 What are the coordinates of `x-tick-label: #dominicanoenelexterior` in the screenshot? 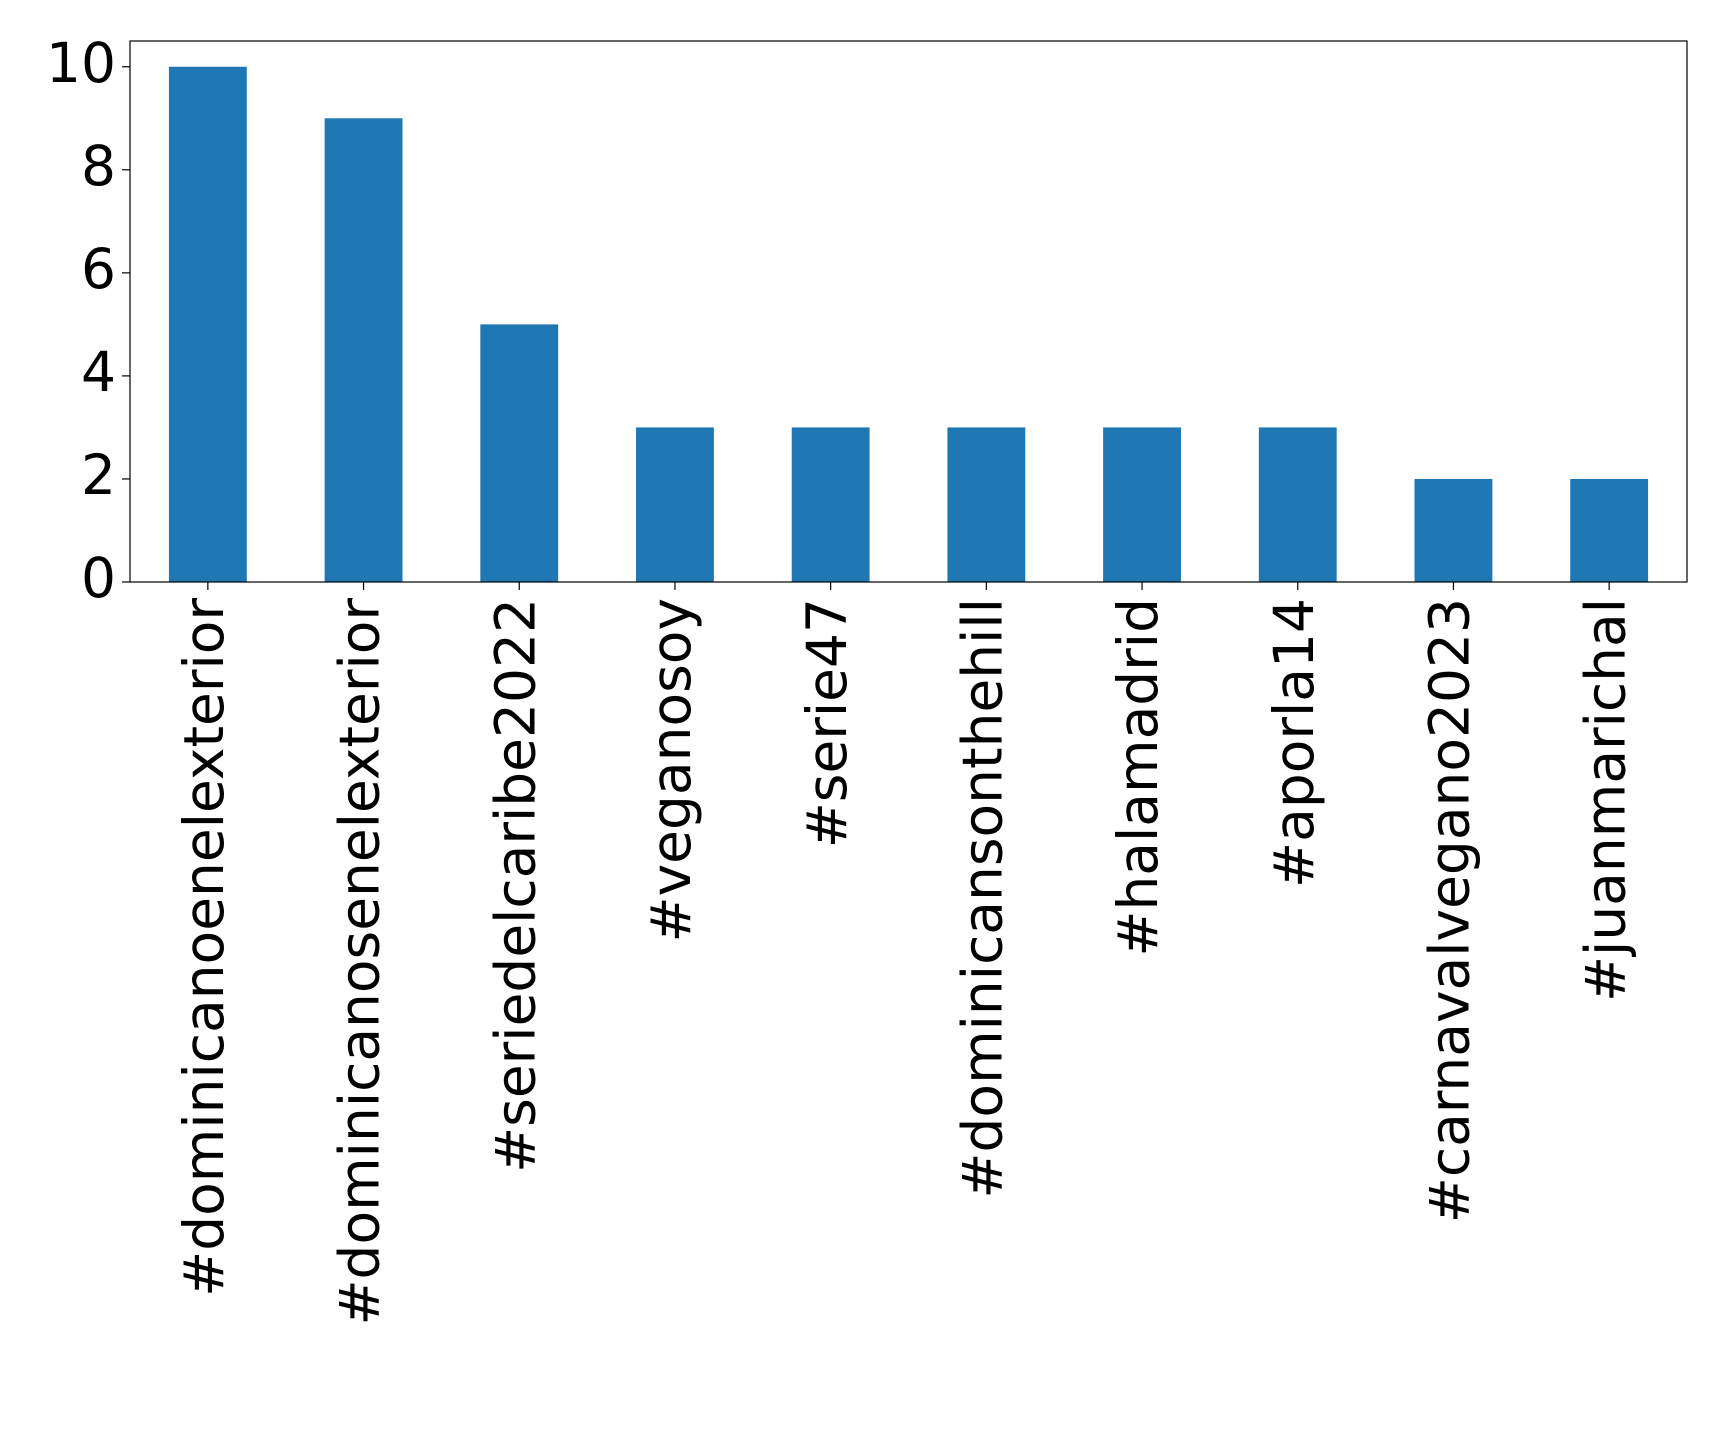 It's located at (204, 947).